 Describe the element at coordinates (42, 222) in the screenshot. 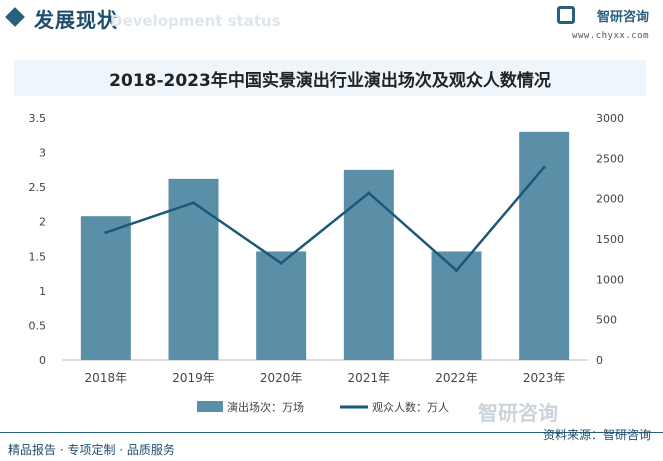

I see `y-left-tick-label: 2` at that location.